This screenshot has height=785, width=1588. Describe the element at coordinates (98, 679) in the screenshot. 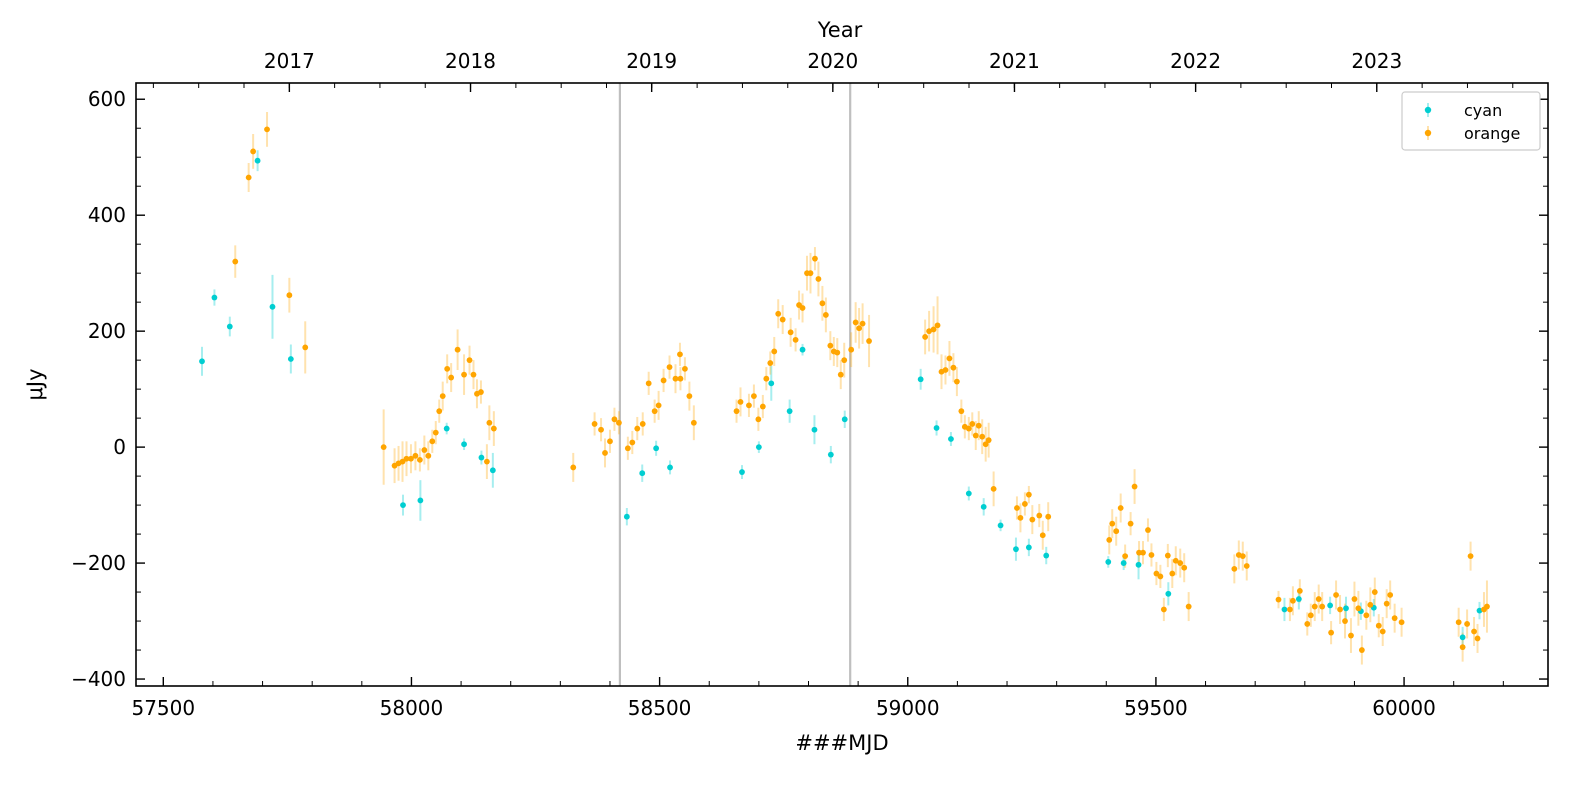

I see `y-tick-label: −400` at that location.